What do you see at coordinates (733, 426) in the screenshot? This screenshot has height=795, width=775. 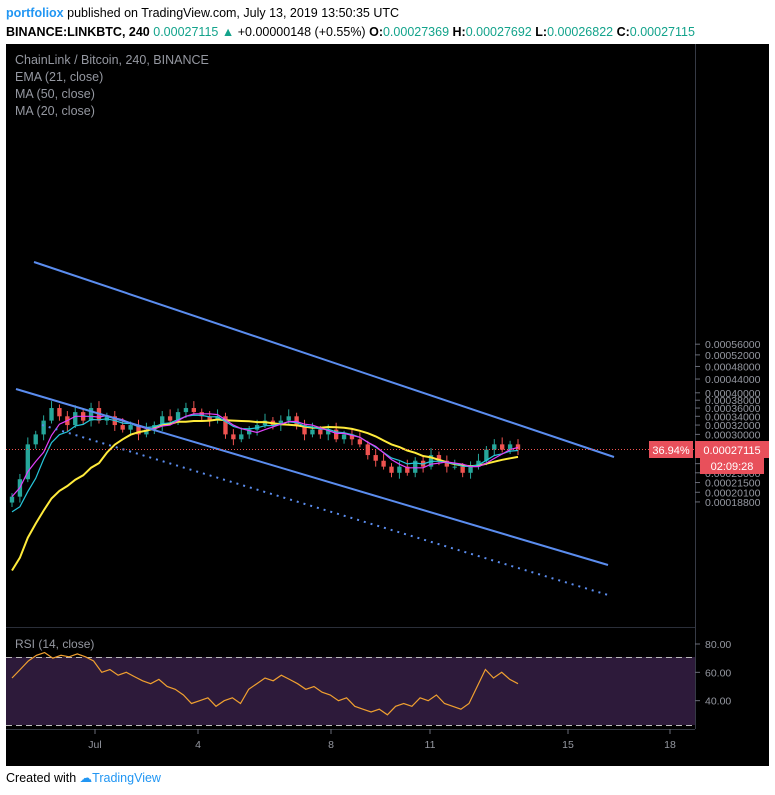 I see `price-tick-label: 0.00032000` at bounding box center [733, 426].